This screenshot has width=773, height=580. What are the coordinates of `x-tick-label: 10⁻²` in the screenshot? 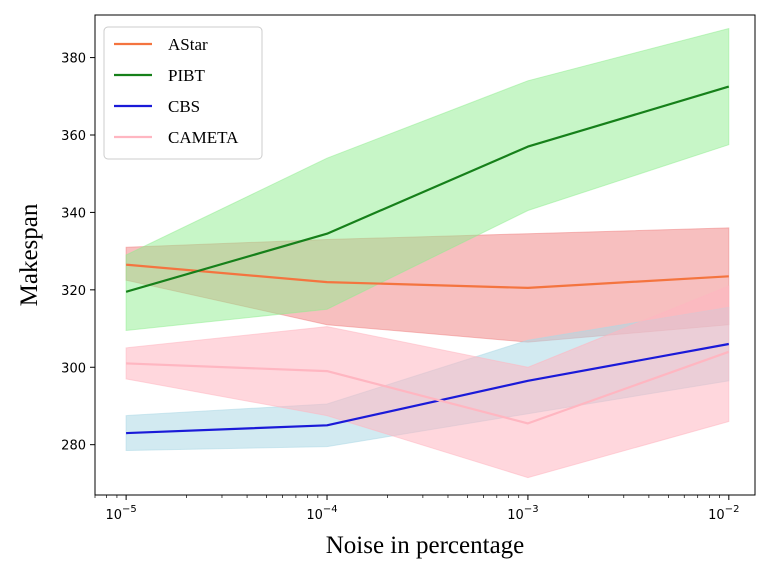 It's located at (723, 513).